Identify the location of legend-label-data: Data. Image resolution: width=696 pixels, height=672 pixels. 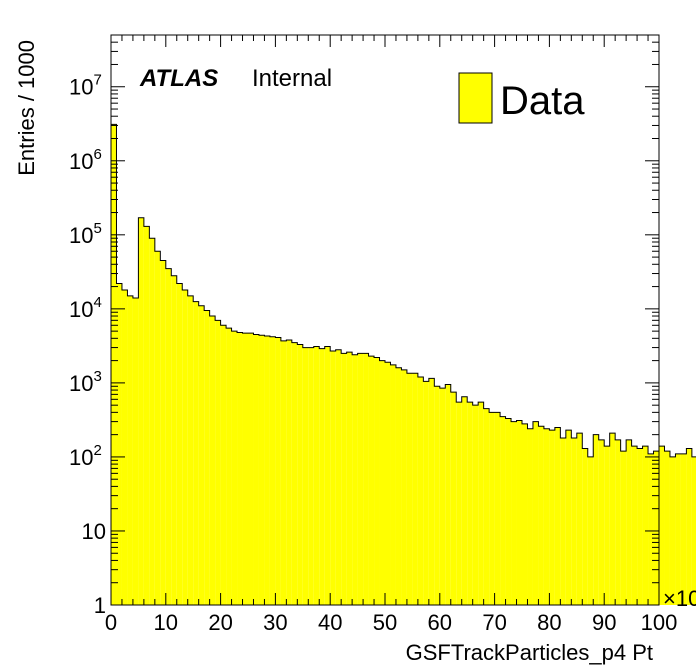
(542, 101).